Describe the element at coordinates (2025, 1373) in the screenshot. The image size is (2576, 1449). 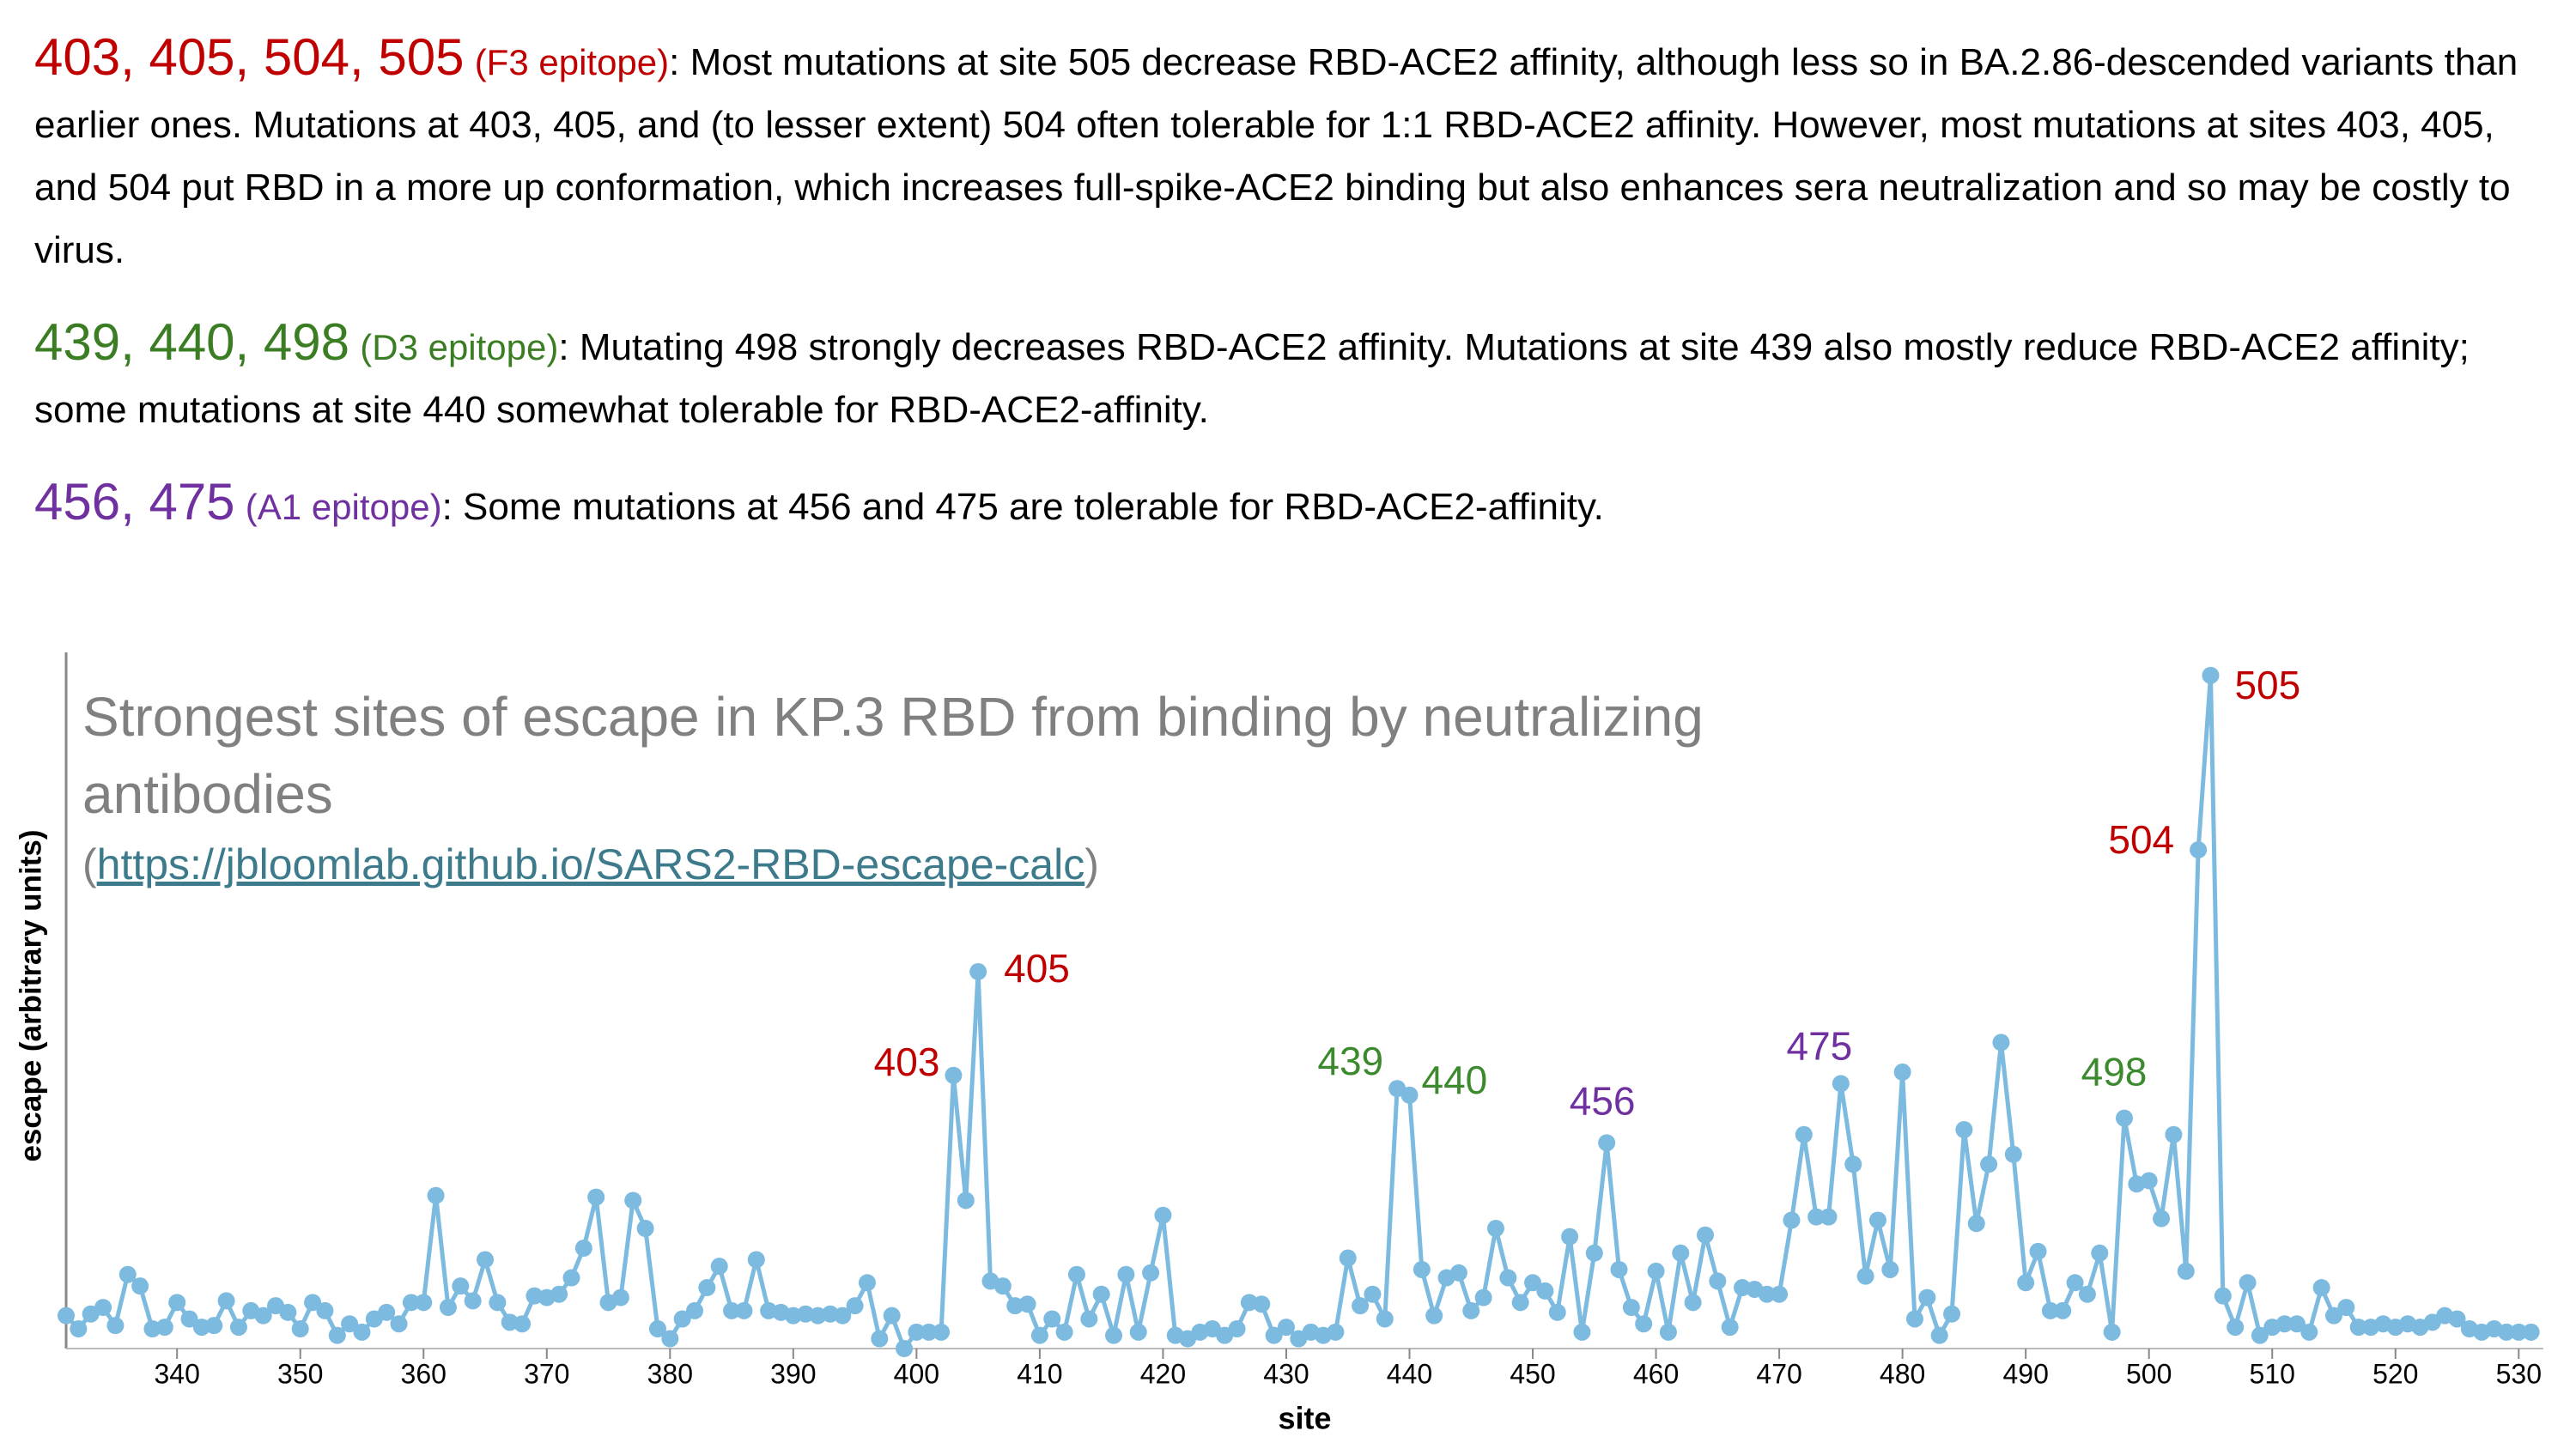
I see `x-tick-label: 490` at that location.